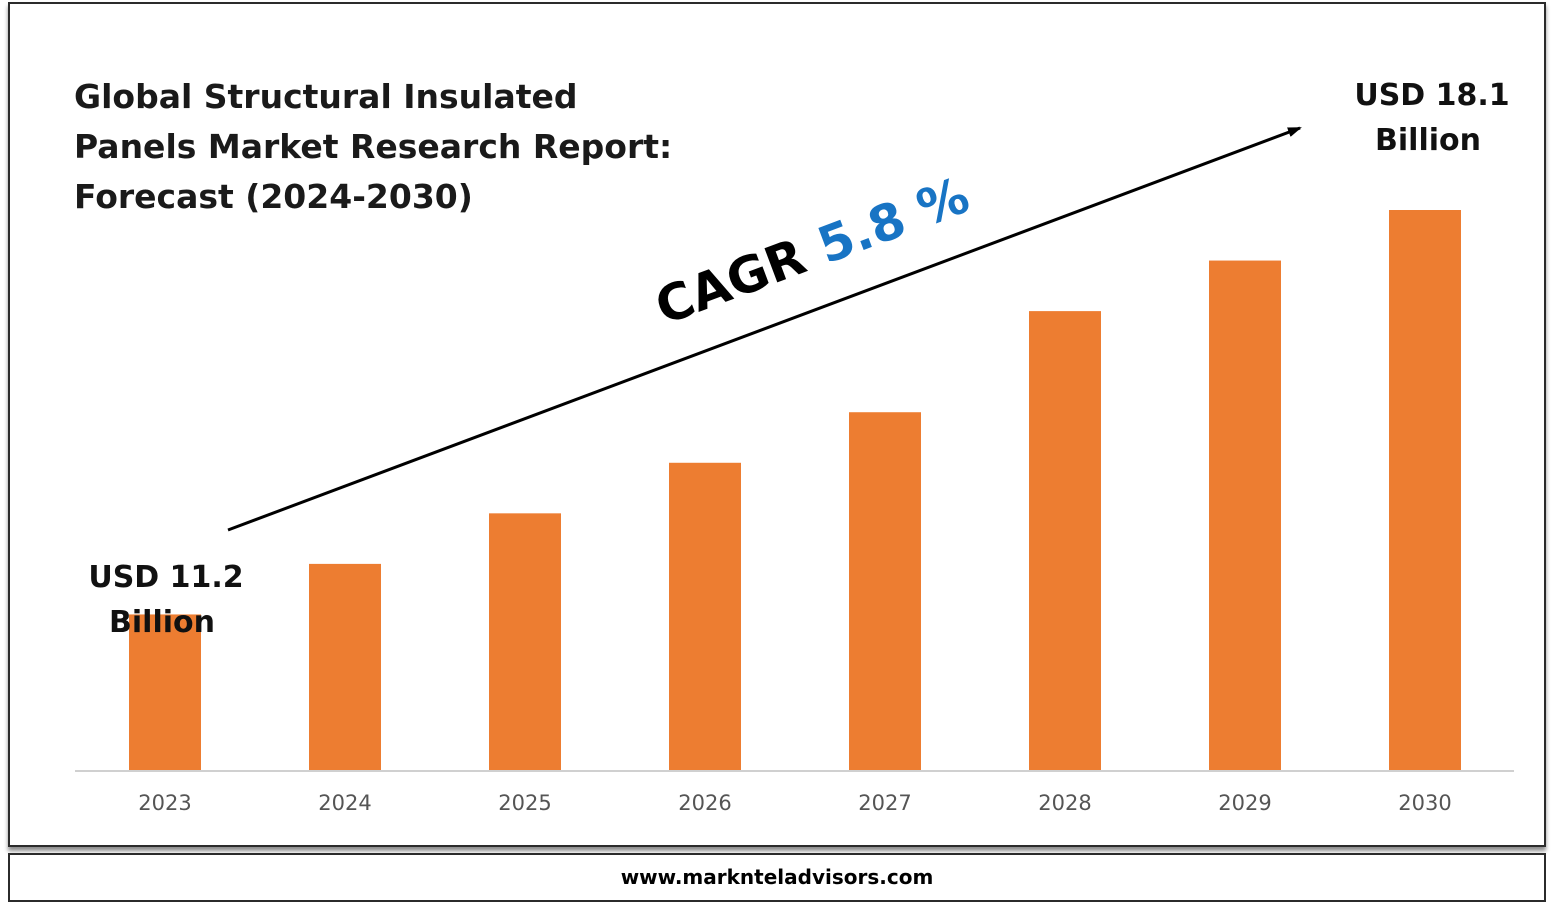 The width and height of the screenshot is (1557, 906). I want to click on x-tick-2027: 2027, so click(884, 803).